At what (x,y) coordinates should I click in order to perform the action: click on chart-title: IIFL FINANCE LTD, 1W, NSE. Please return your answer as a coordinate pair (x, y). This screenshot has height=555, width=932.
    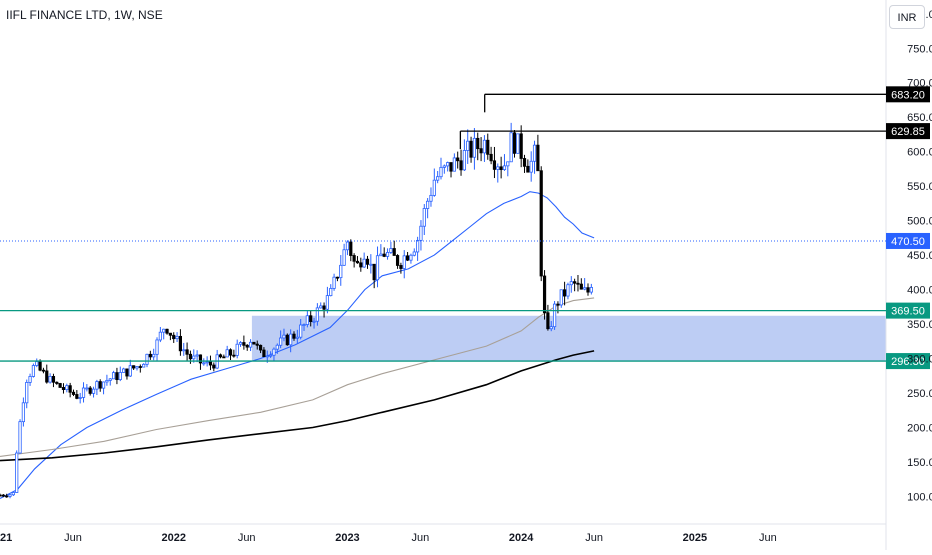
    Looking at the image, I should click on (84, 15).